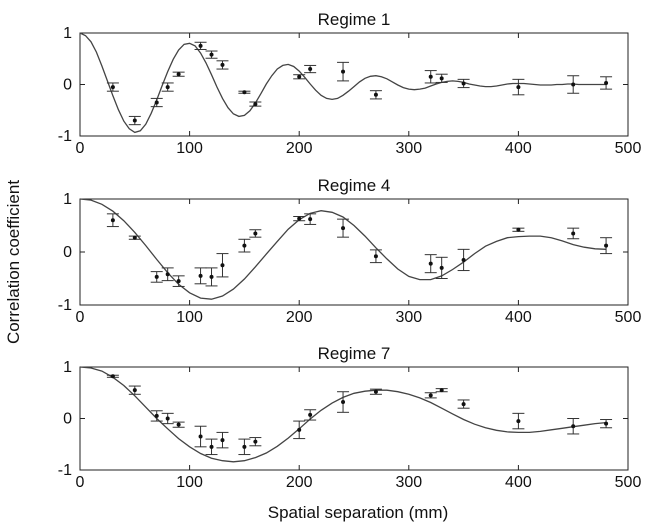 The image size is (665, 529). What do you see at coordinates (354, 185) in the screenshot?
I see `panel-title: Regime 4` at bounding box center [354, 185].